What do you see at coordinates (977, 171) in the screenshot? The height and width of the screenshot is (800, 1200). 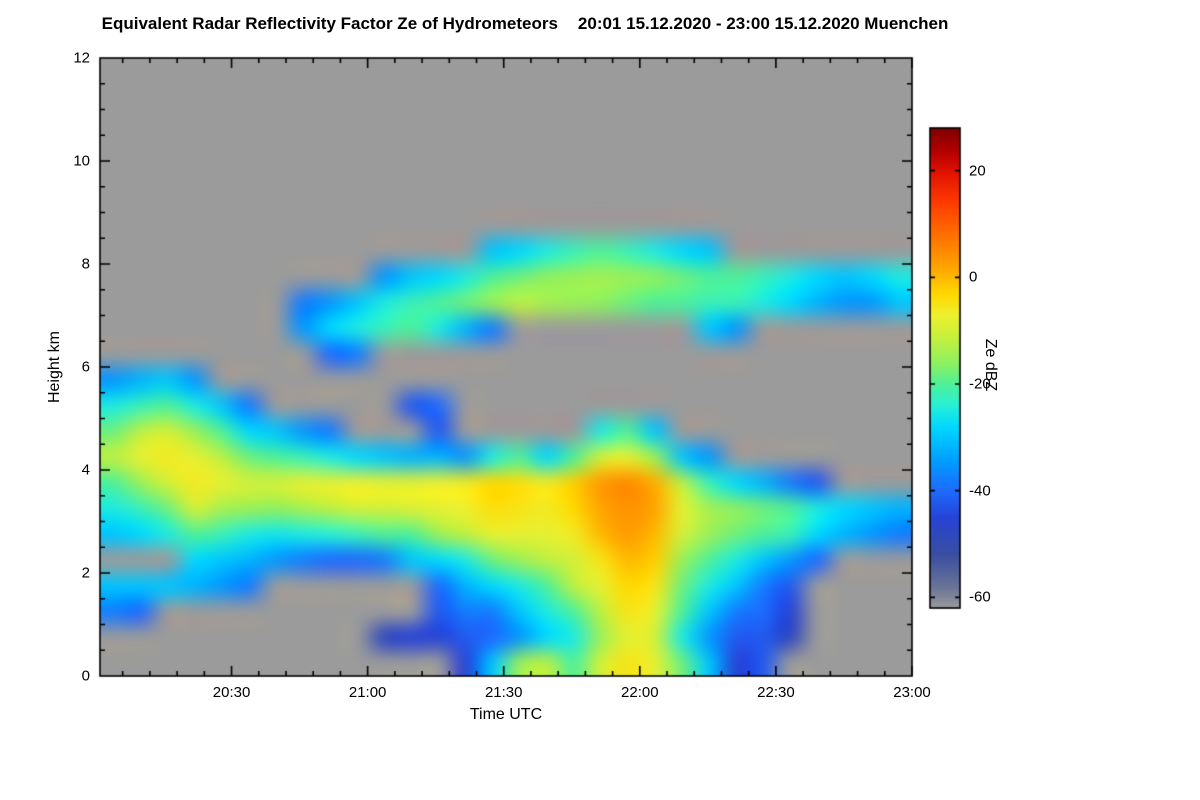 I see `colorbar-tick-label: 20` at bounding box center [977, 171].